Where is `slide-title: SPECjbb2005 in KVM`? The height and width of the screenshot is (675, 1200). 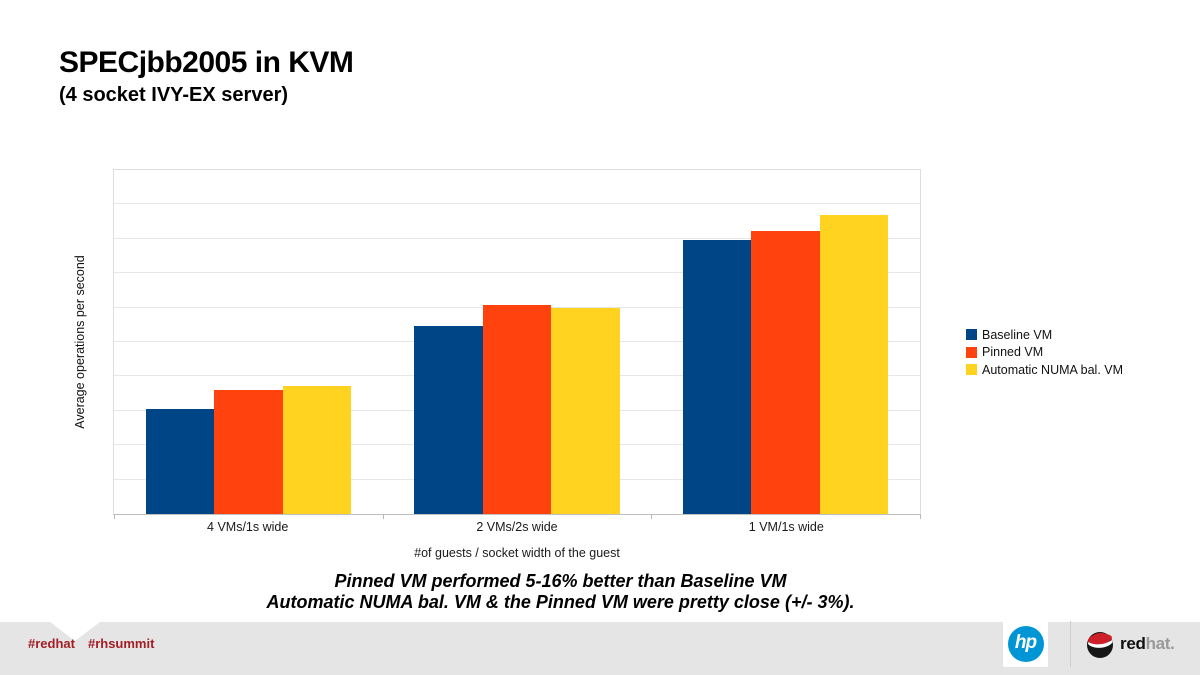
slide-title: SPECjbb2005 in KVM is located at coordinates (206, 62).